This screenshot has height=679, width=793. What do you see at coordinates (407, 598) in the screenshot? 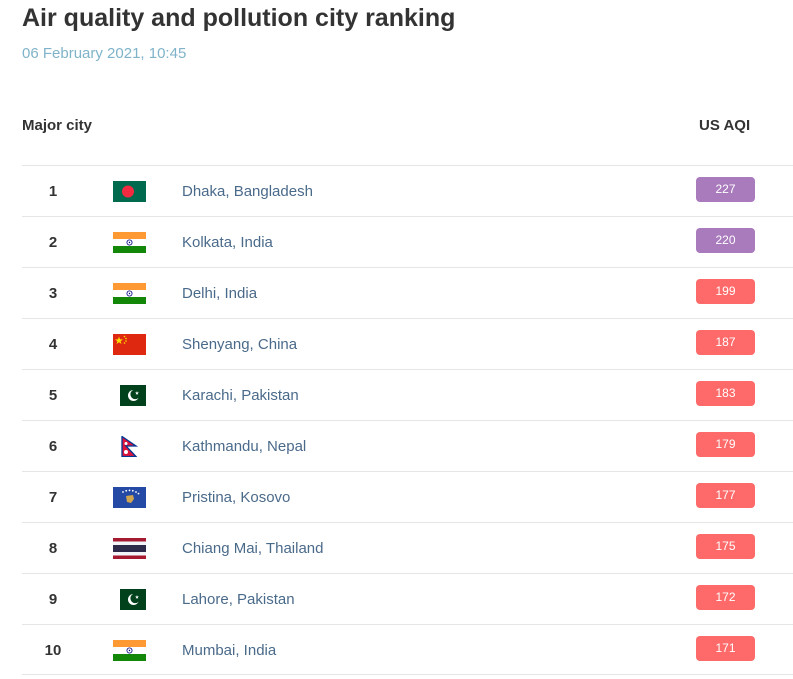
I see `table-row: 9 Lahore, Pakistan 172` at bounding box center [407, 598].